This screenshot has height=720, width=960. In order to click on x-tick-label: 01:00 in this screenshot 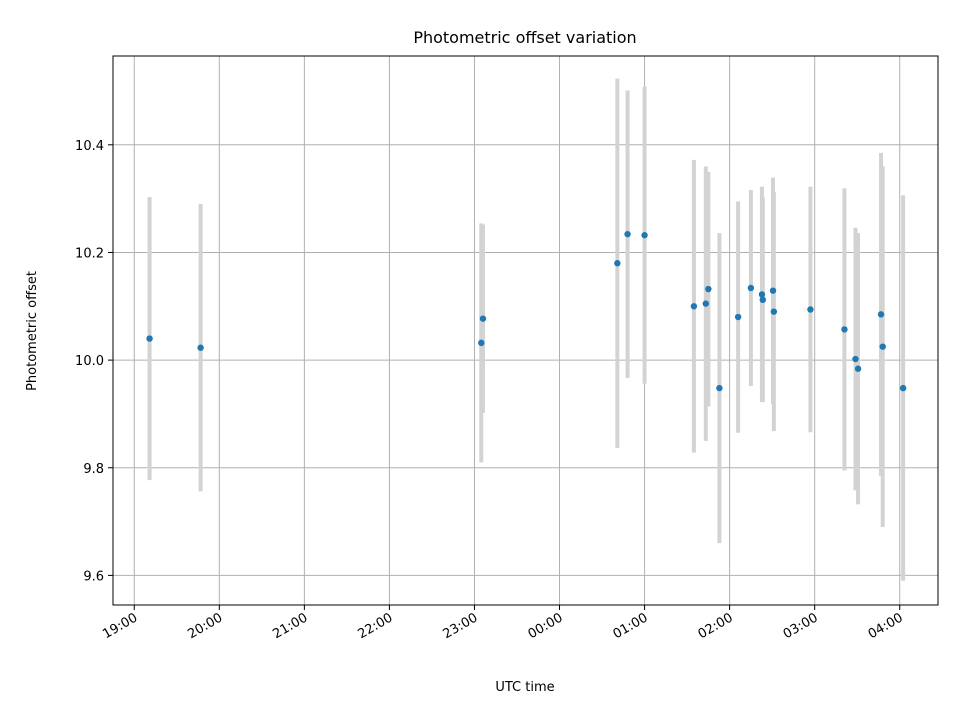, I will do `click(631, 626)`.